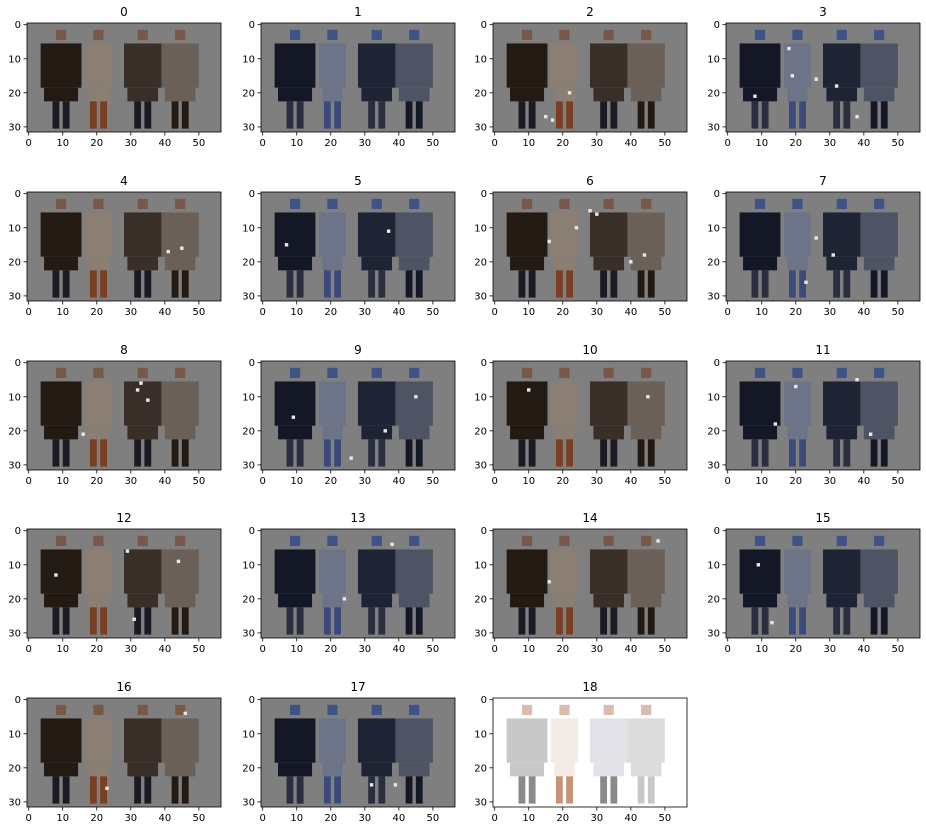 This screenshot has width=926, height=831. I want to click on subplot-11: 11 0 10 20 30 40 50 0 10 20 30, so click(814, 415).